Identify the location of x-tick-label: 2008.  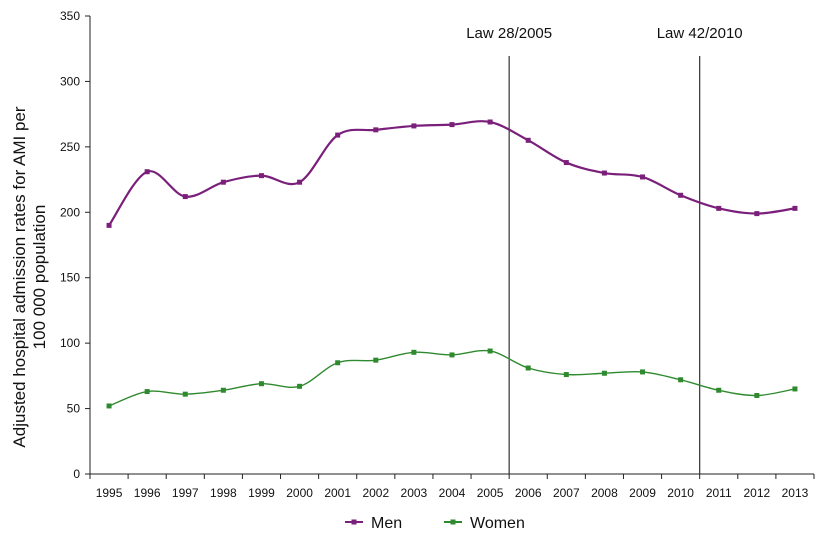
(604, 493).